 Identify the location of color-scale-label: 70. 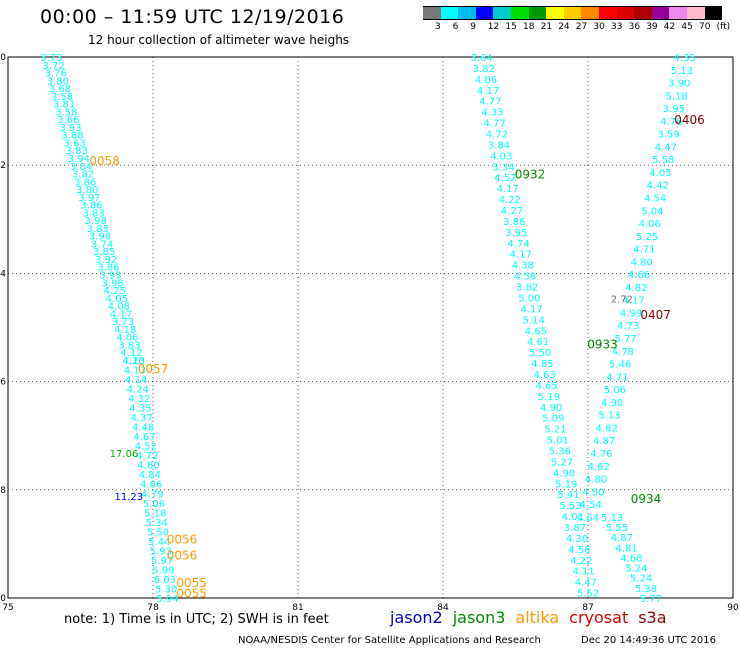
(705, 27).